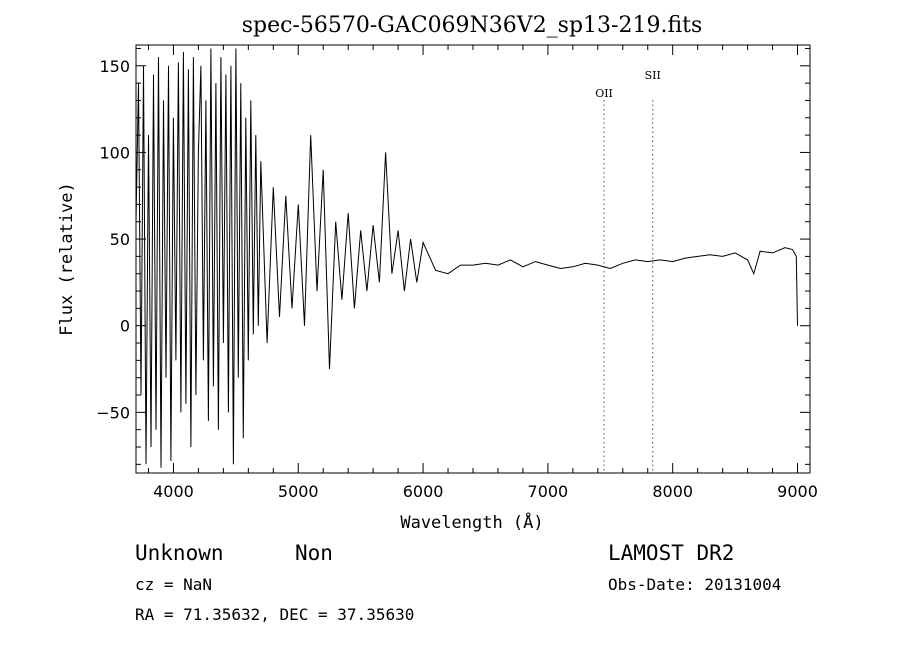 This screenshot has width=900, height=650. I want to click on chart-title: spec-56570-GAC069N36V2_sp13-219.fits, so click(472, 25).